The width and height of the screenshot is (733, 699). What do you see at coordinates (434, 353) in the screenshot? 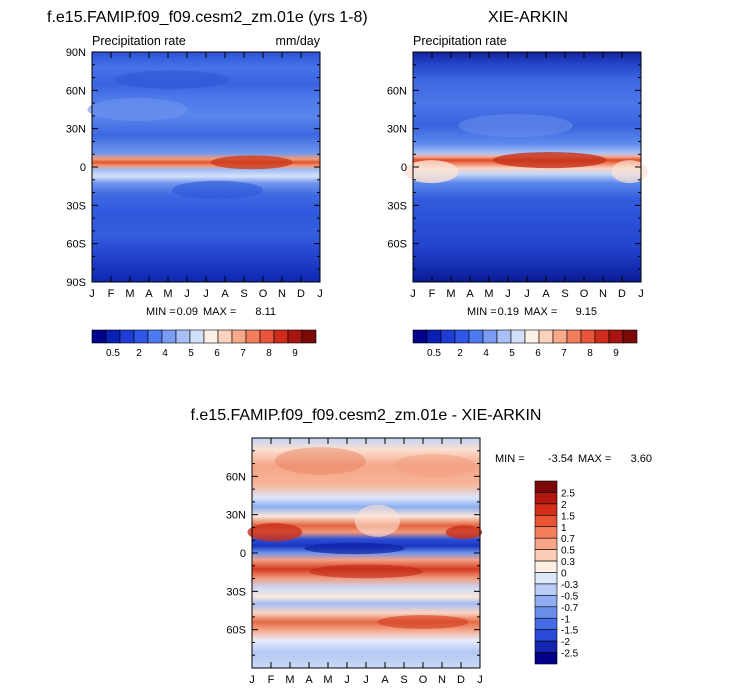
I see `colorbar-label: 0.5` at bounding box center [434, 353].